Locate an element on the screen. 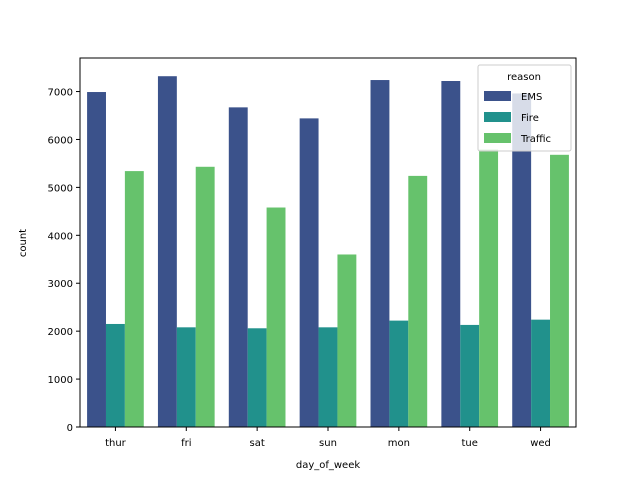  legend-frame is located at coordinates (524, 108).